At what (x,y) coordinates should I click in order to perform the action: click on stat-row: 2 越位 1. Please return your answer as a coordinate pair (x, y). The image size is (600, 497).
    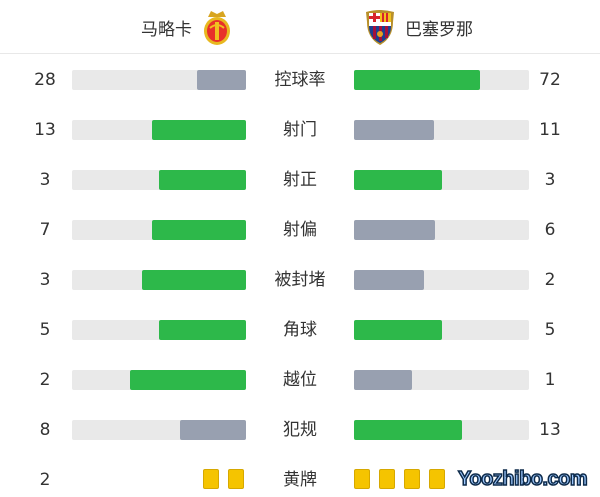
    Looking at the image, I should click on (300, 380).